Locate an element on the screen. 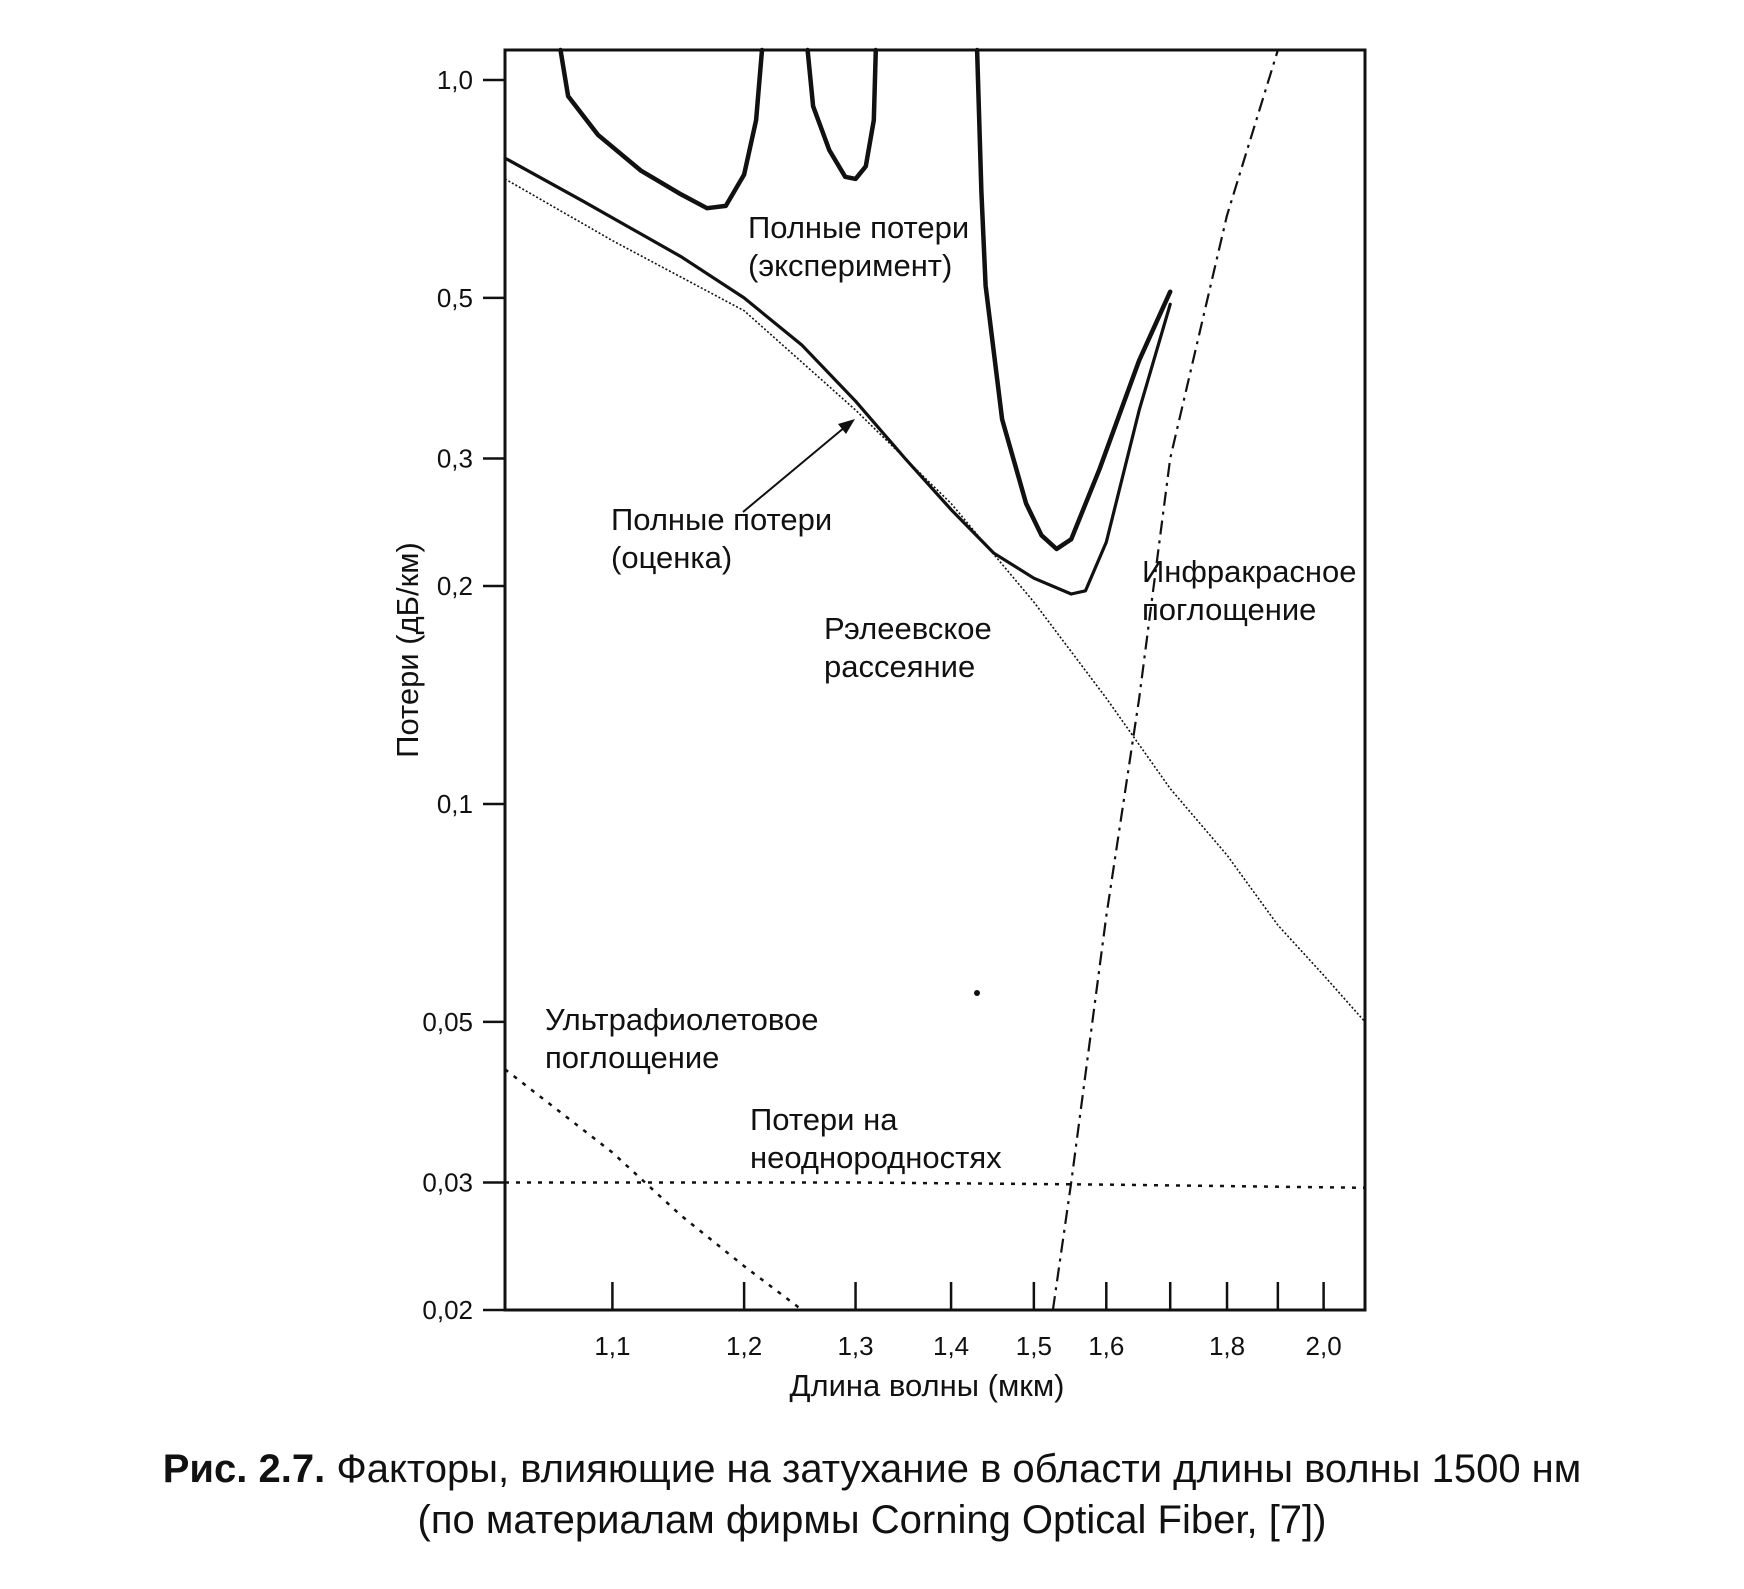 The height and width of the screenshot is (1589, 1744). x-tick-label: 1,4 is located at coordinates (951, 1346).